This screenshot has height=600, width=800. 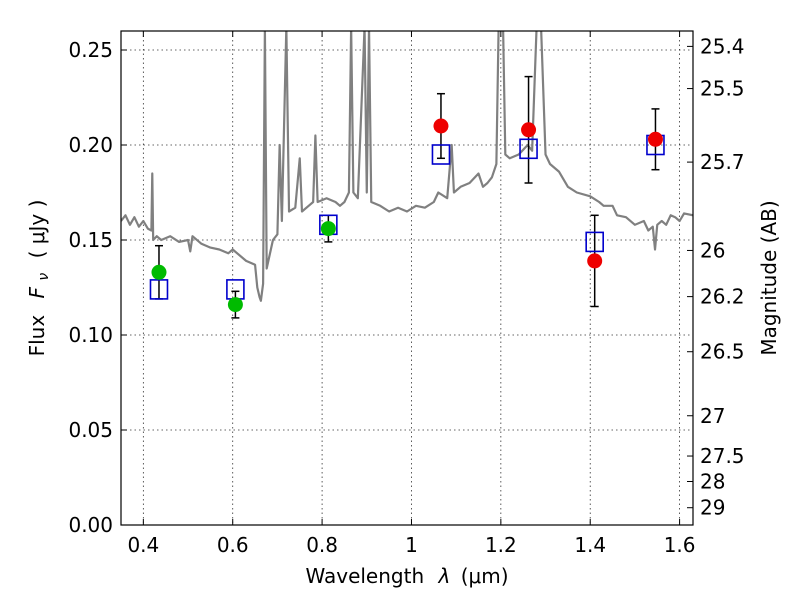 What do you see at coordinates (143, 545) in the screenshot?
I see `x-tick-label: 0.4` at bounding box center [143, 545].